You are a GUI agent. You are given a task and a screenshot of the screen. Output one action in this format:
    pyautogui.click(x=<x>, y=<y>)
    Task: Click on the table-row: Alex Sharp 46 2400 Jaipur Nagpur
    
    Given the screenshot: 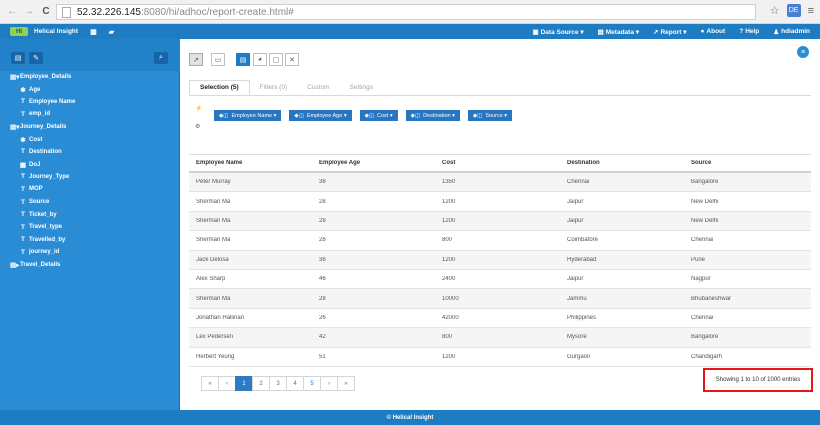 What is the action you would take?
    pyautogui.click(x=500, y=280)
    